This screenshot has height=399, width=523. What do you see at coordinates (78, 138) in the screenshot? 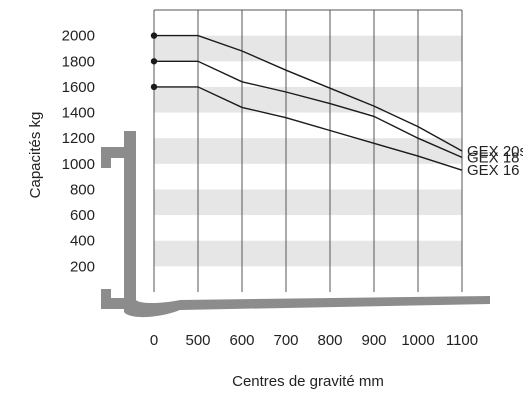
I see `y-tick-label: 1200` at bounding box center [78, 138].